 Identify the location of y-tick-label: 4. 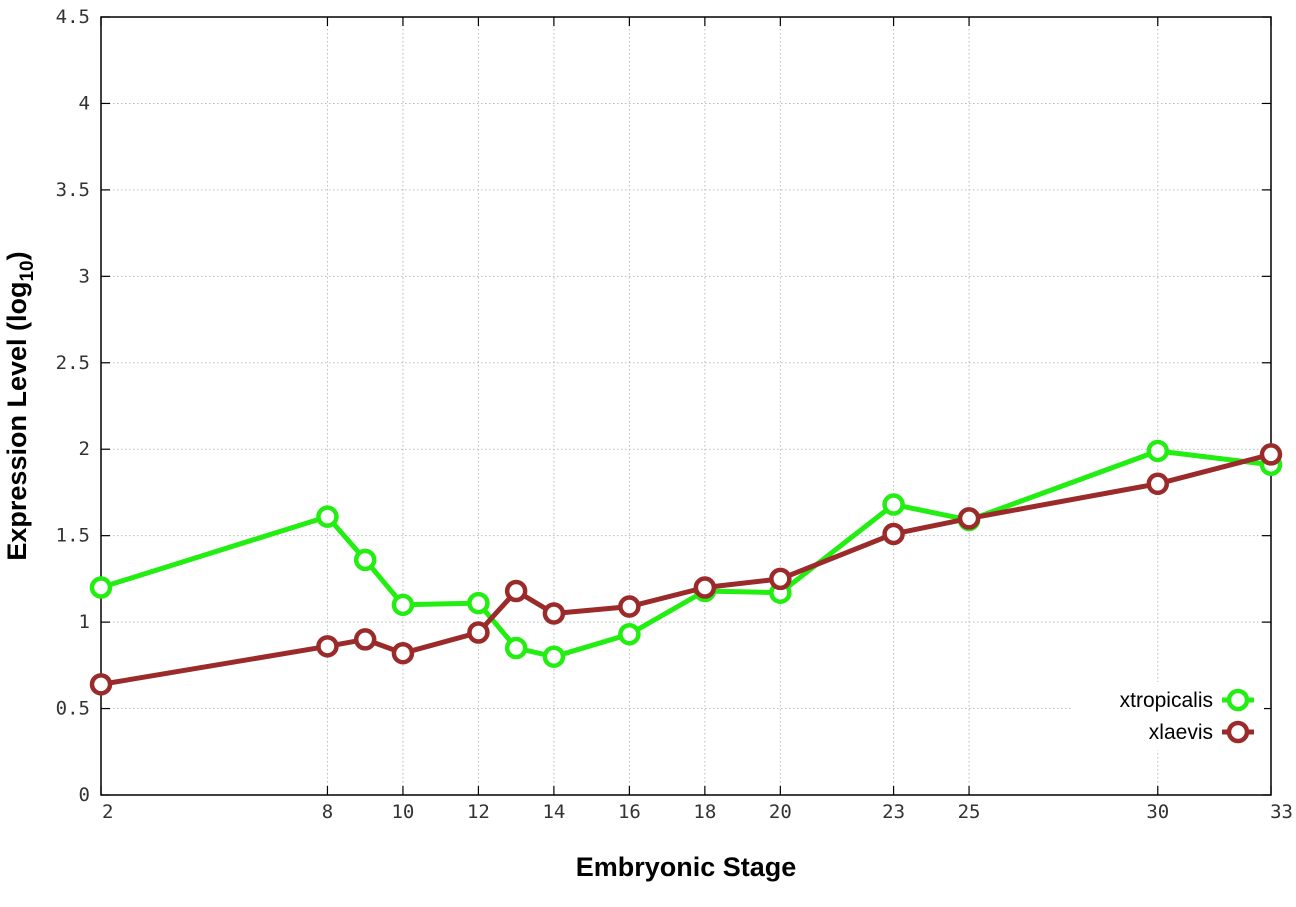
(84, 103).